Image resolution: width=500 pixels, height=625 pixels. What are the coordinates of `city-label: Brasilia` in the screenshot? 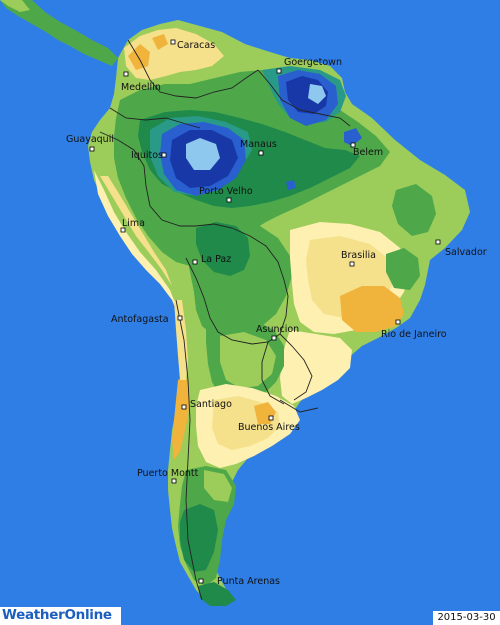 It's located at (358, 255).